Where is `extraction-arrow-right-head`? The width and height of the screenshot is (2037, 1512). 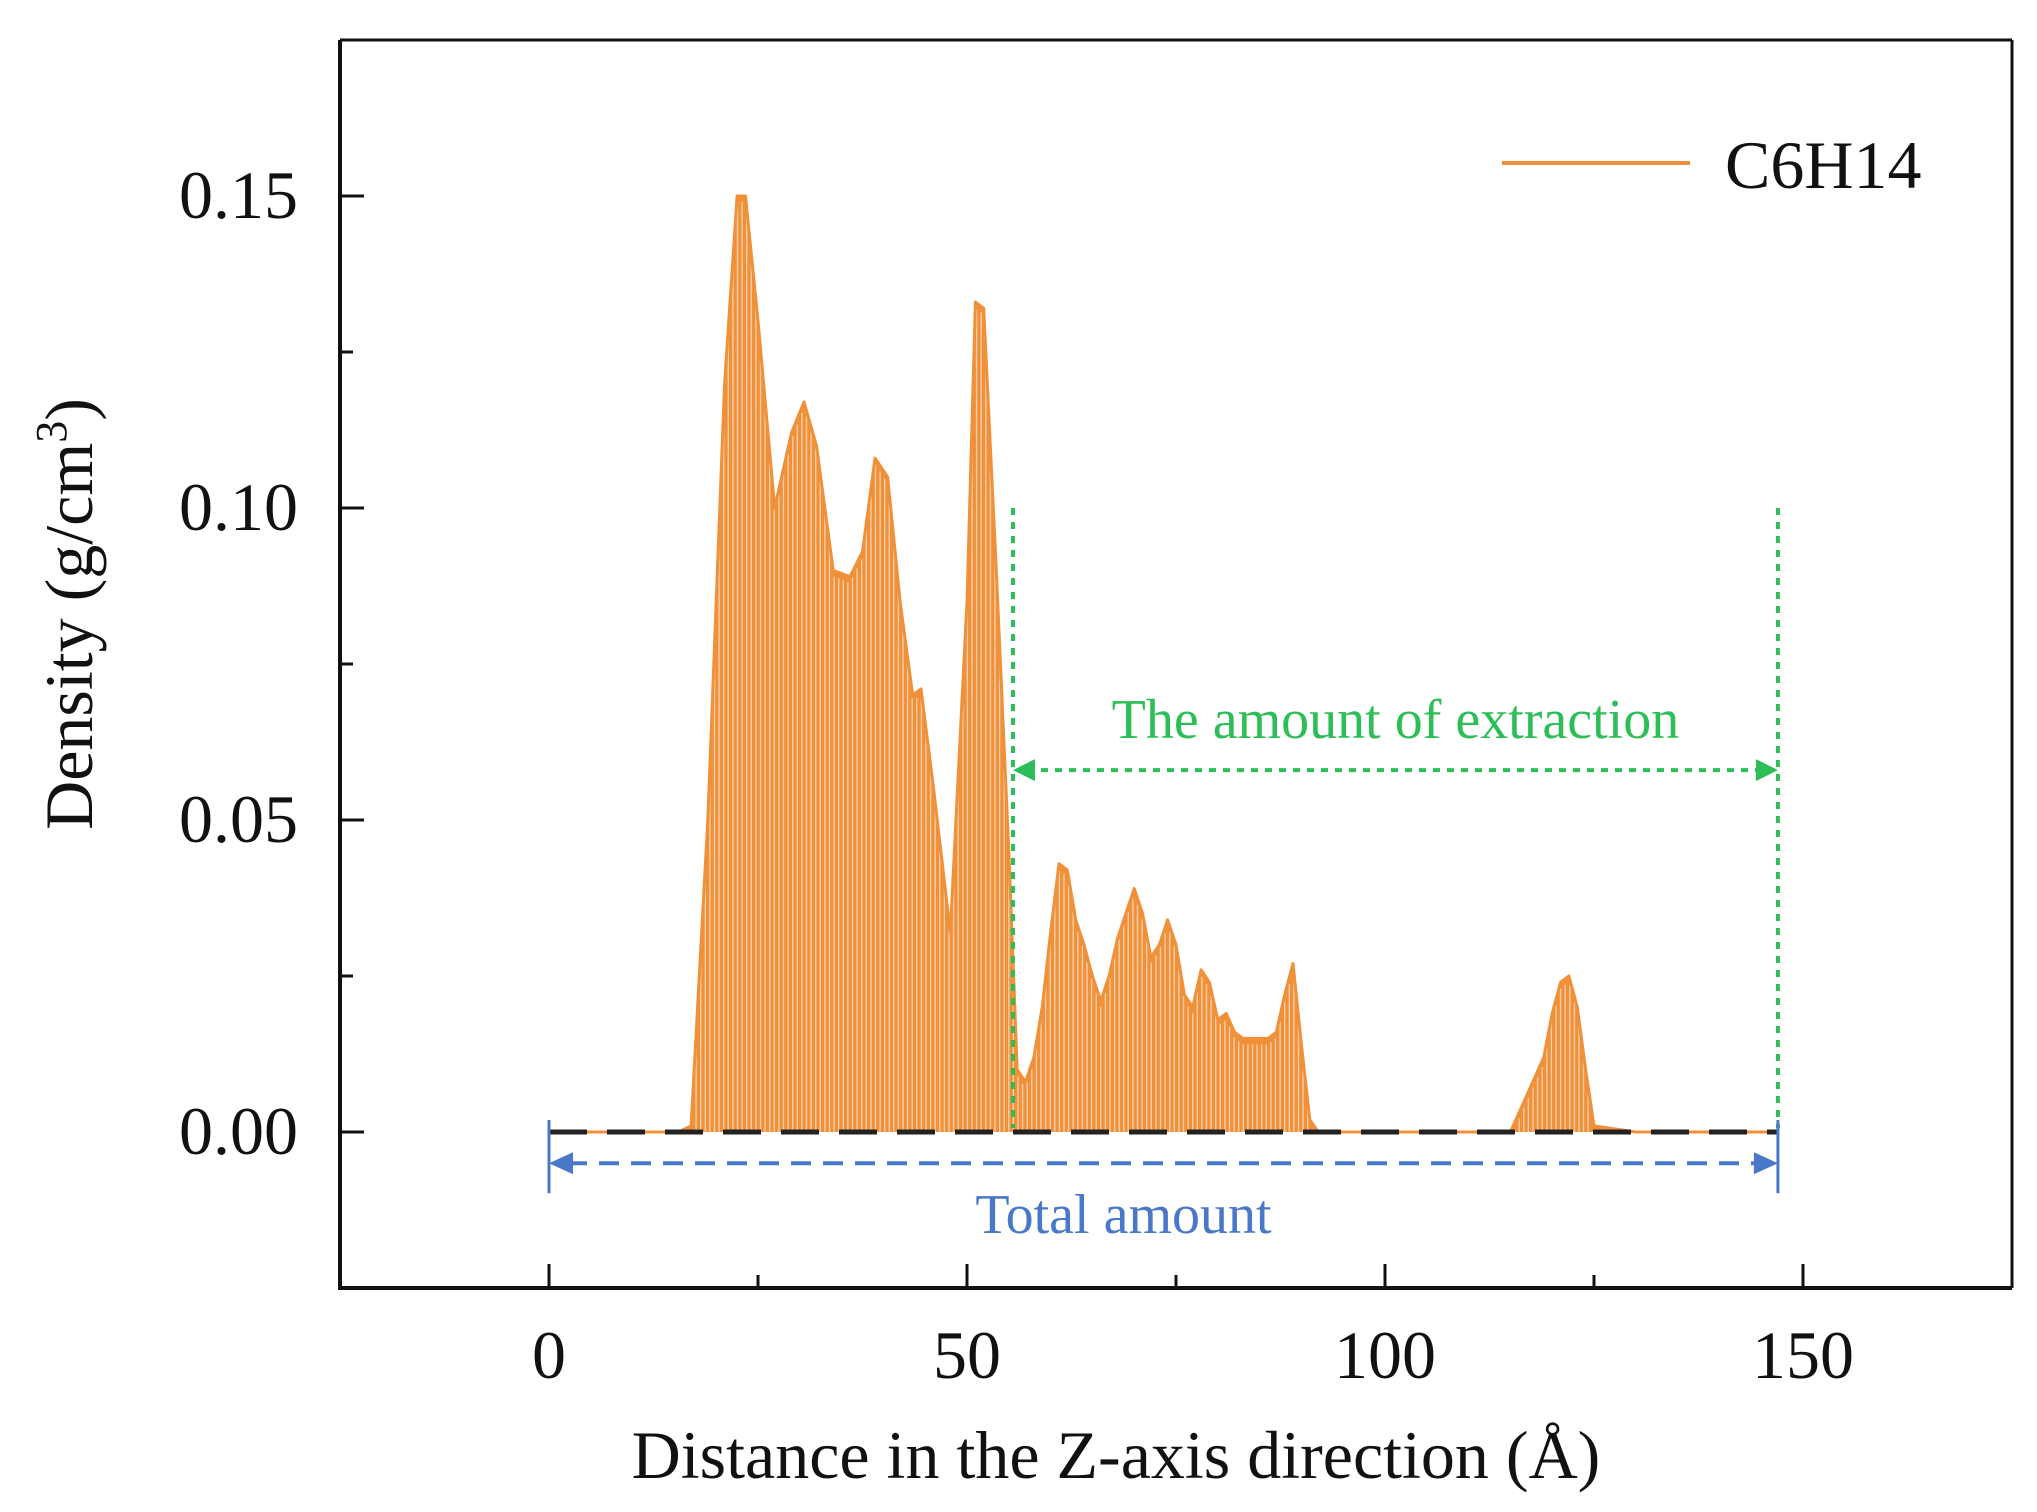
extraction-arrow-right-head is located at coordinates (1766, 770).